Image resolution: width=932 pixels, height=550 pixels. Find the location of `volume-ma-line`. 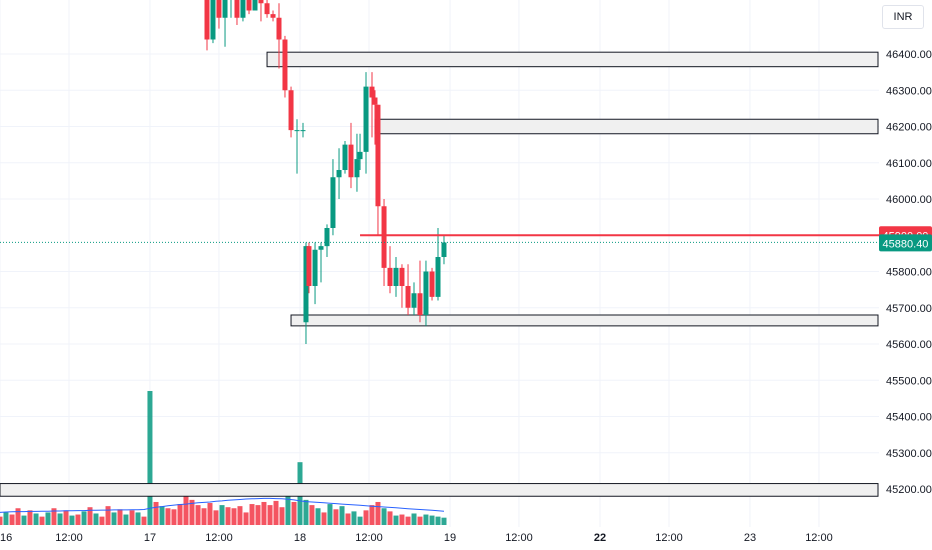

volume-ma-line is located at coordinates (222, 505).